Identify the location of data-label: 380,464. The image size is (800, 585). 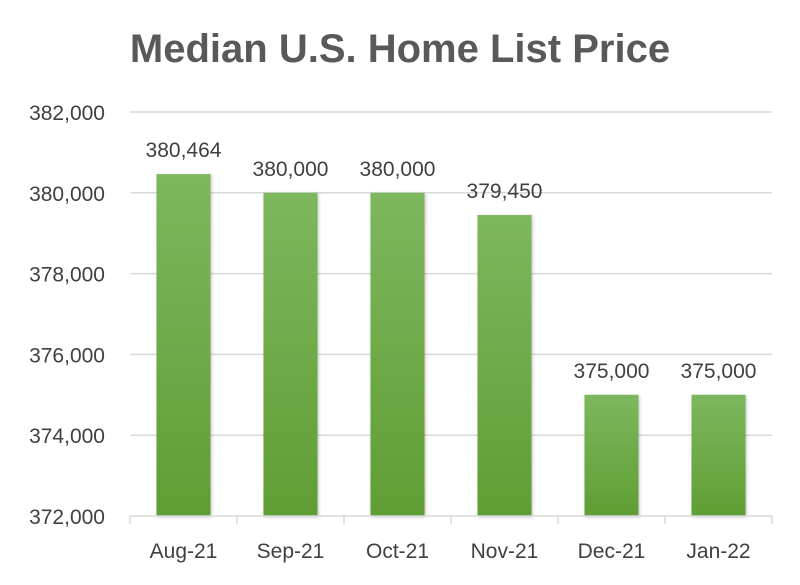
(184, 150).